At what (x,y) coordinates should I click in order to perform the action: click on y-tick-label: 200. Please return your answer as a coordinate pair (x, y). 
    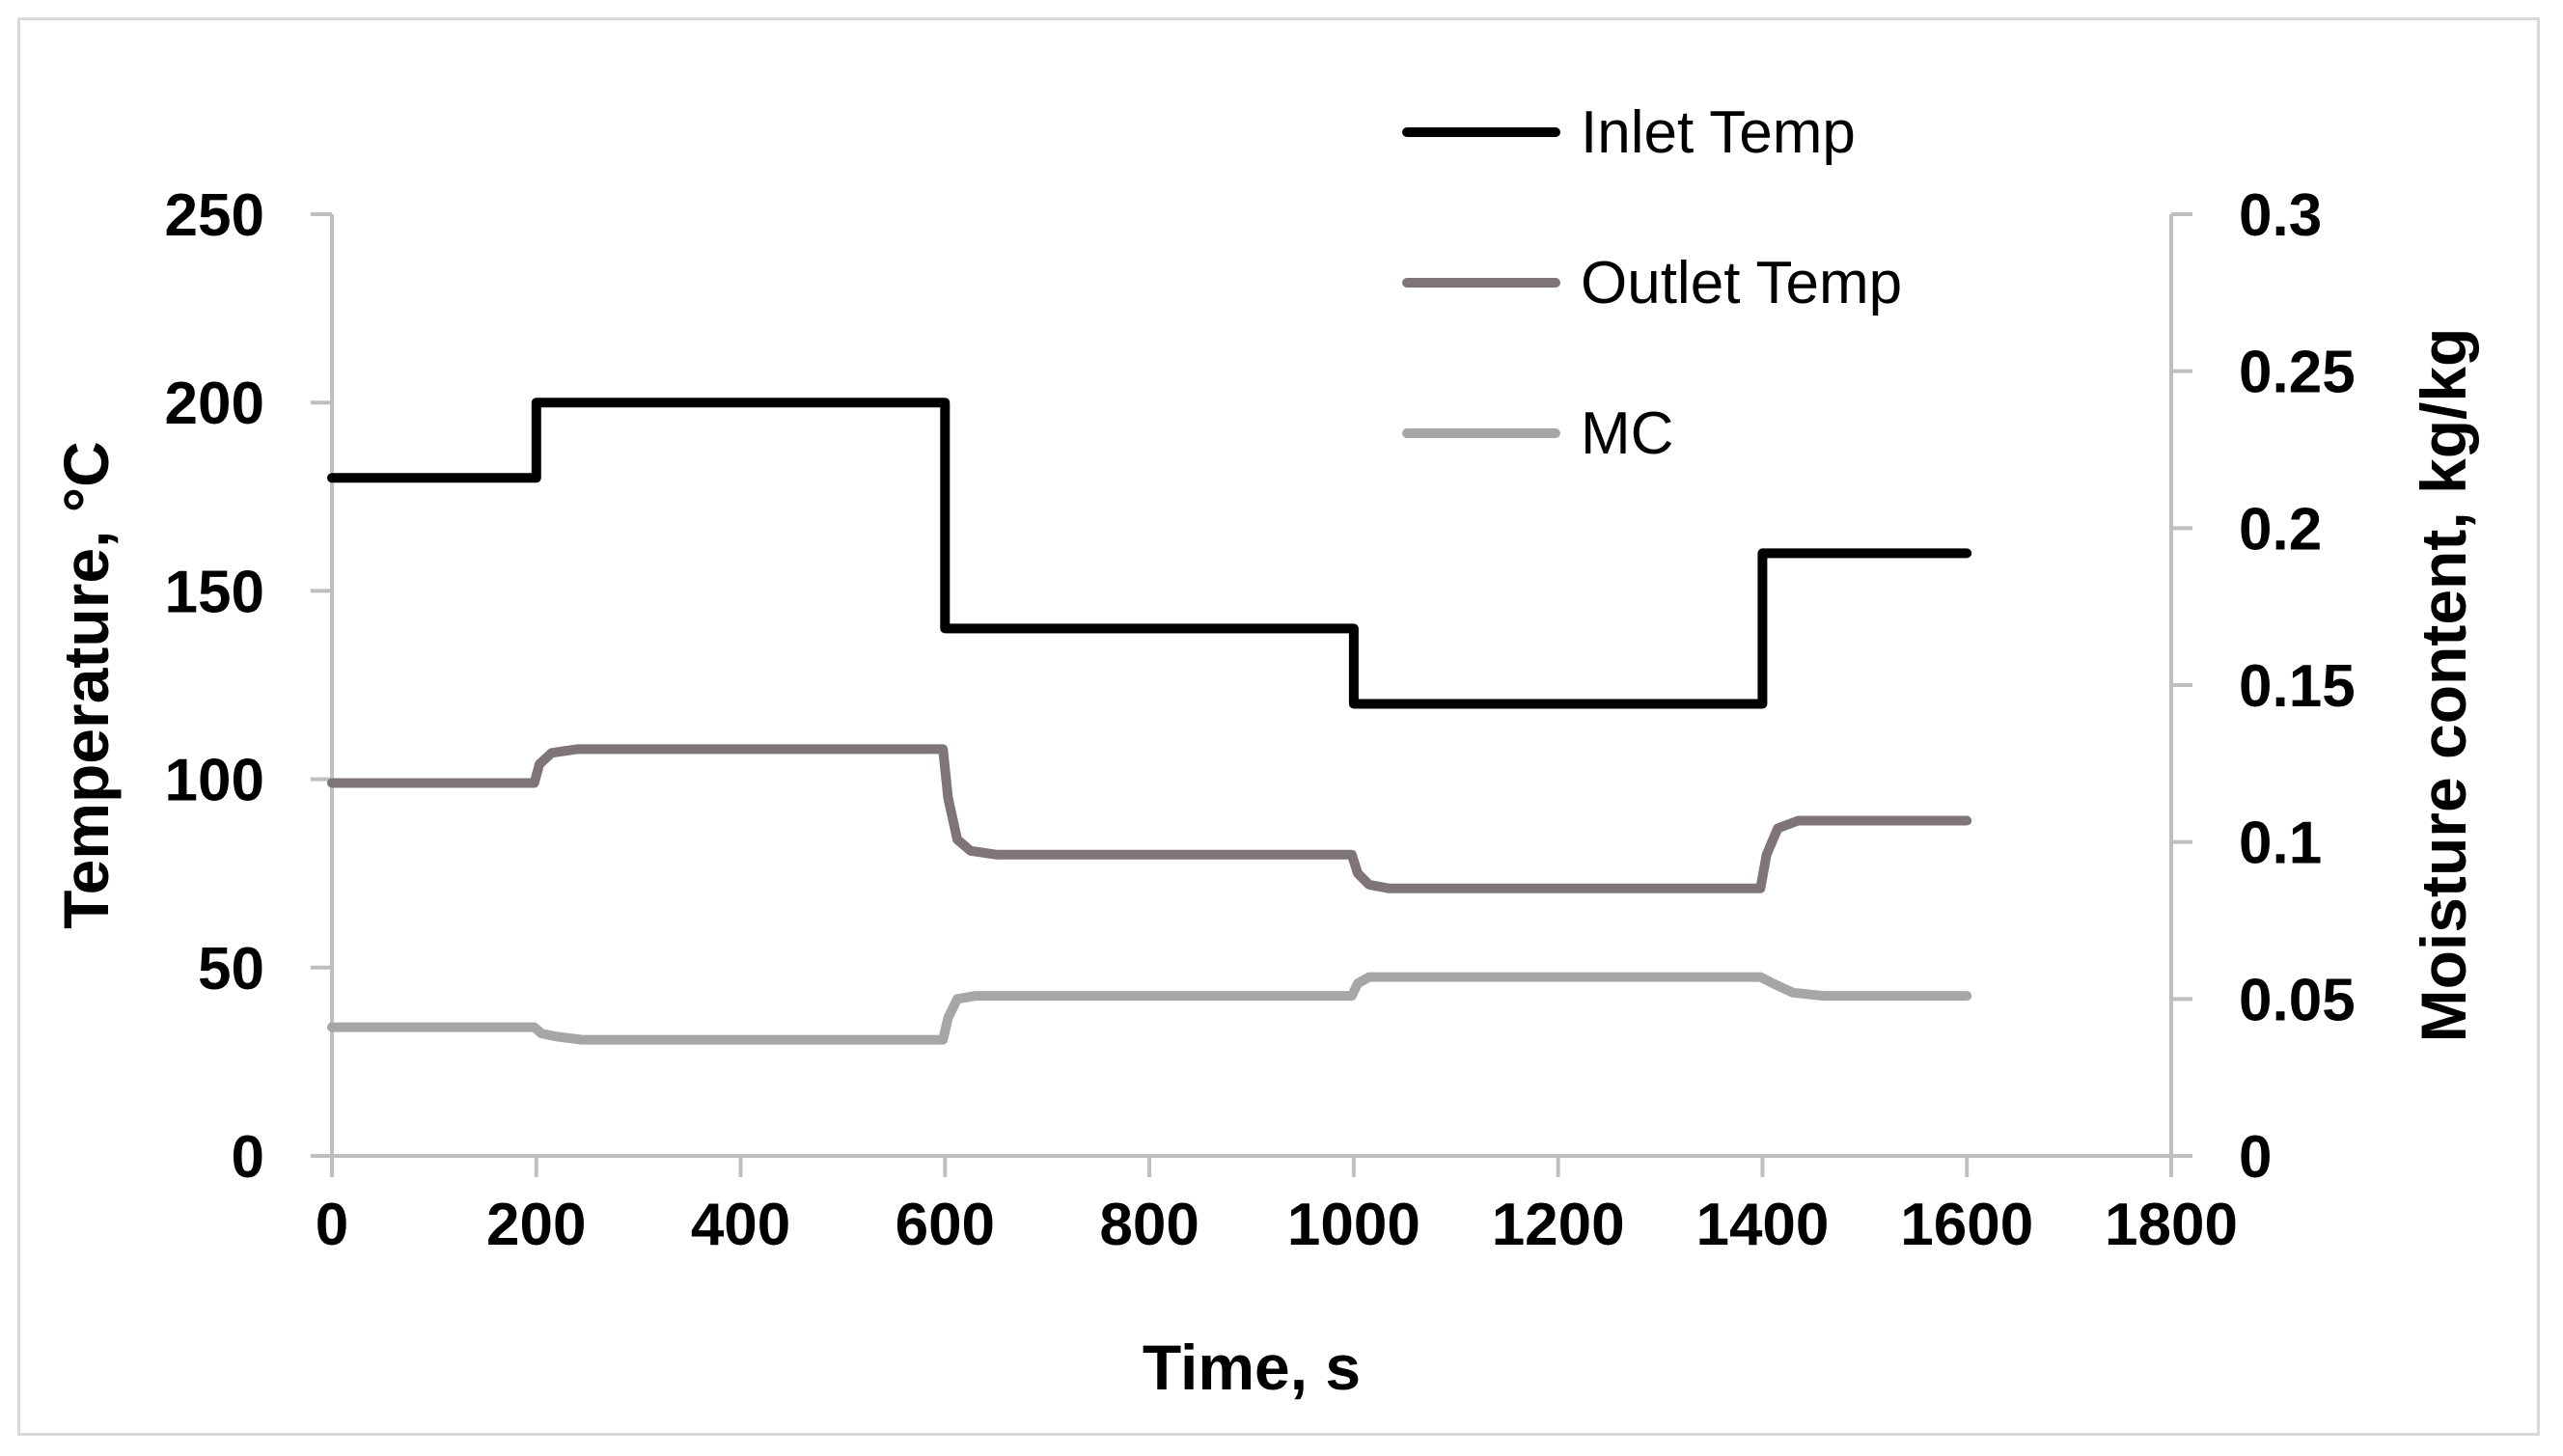
    Looking at the image, I should click on (214, 404).